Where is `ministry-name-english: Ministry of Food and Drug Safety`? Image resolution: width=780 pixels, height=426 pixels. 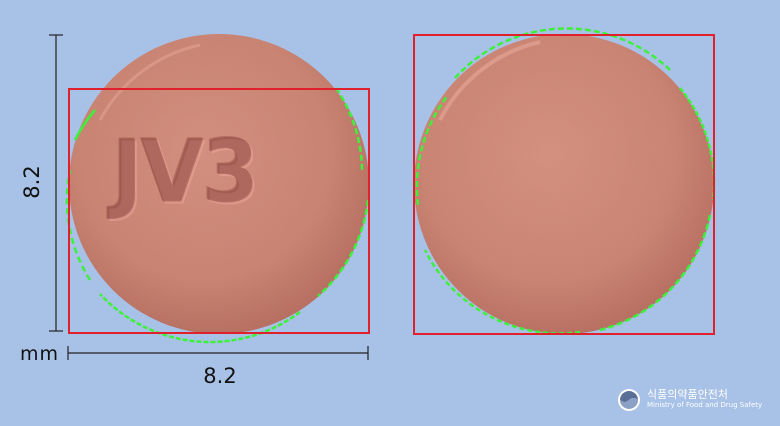
ministry-name-english: Ministry of Food and Drug Safety is located at coordinates (705, 405).